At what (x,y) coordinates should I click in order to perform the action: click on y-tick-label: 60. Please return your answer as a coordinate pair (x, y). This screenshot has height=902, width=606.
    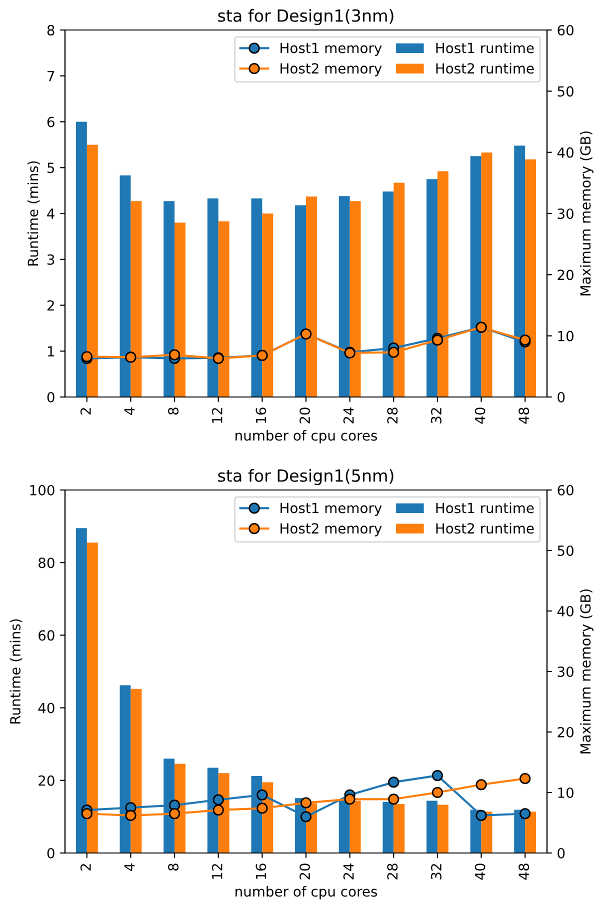
    Looking at the image, I should click on (46, 635).